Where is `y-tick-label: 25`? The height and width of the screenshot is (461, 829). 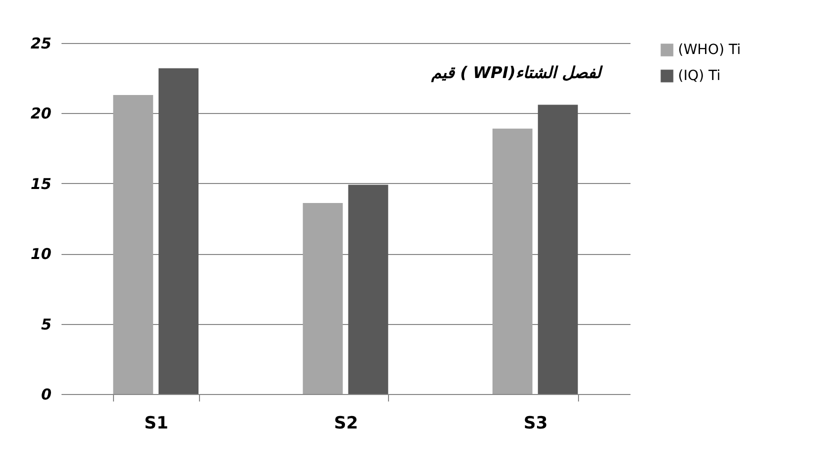 y-tick-label: 25 is located at coordinates (41, 43).